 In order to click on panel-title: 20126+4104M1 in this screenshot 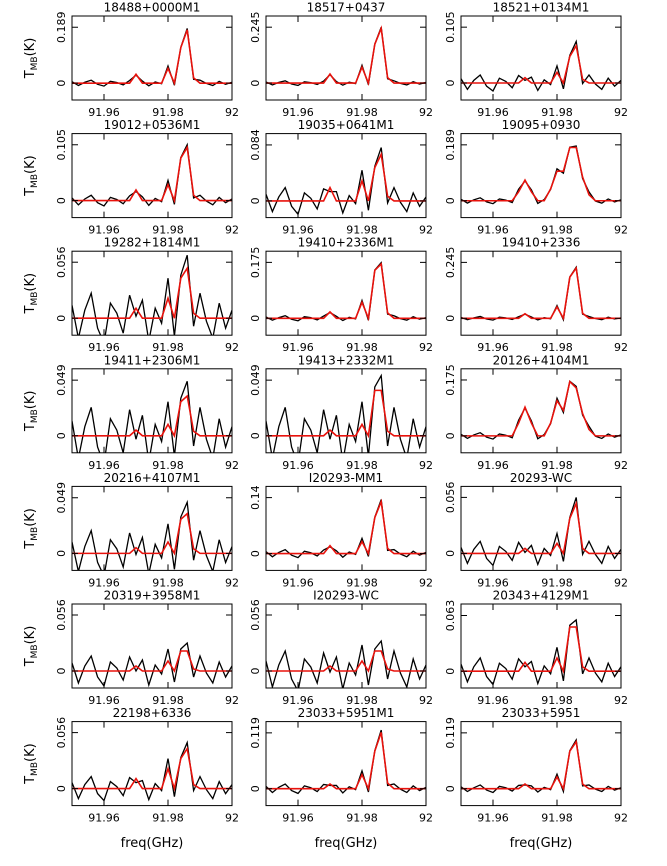, I will do `click(541, 360)`.